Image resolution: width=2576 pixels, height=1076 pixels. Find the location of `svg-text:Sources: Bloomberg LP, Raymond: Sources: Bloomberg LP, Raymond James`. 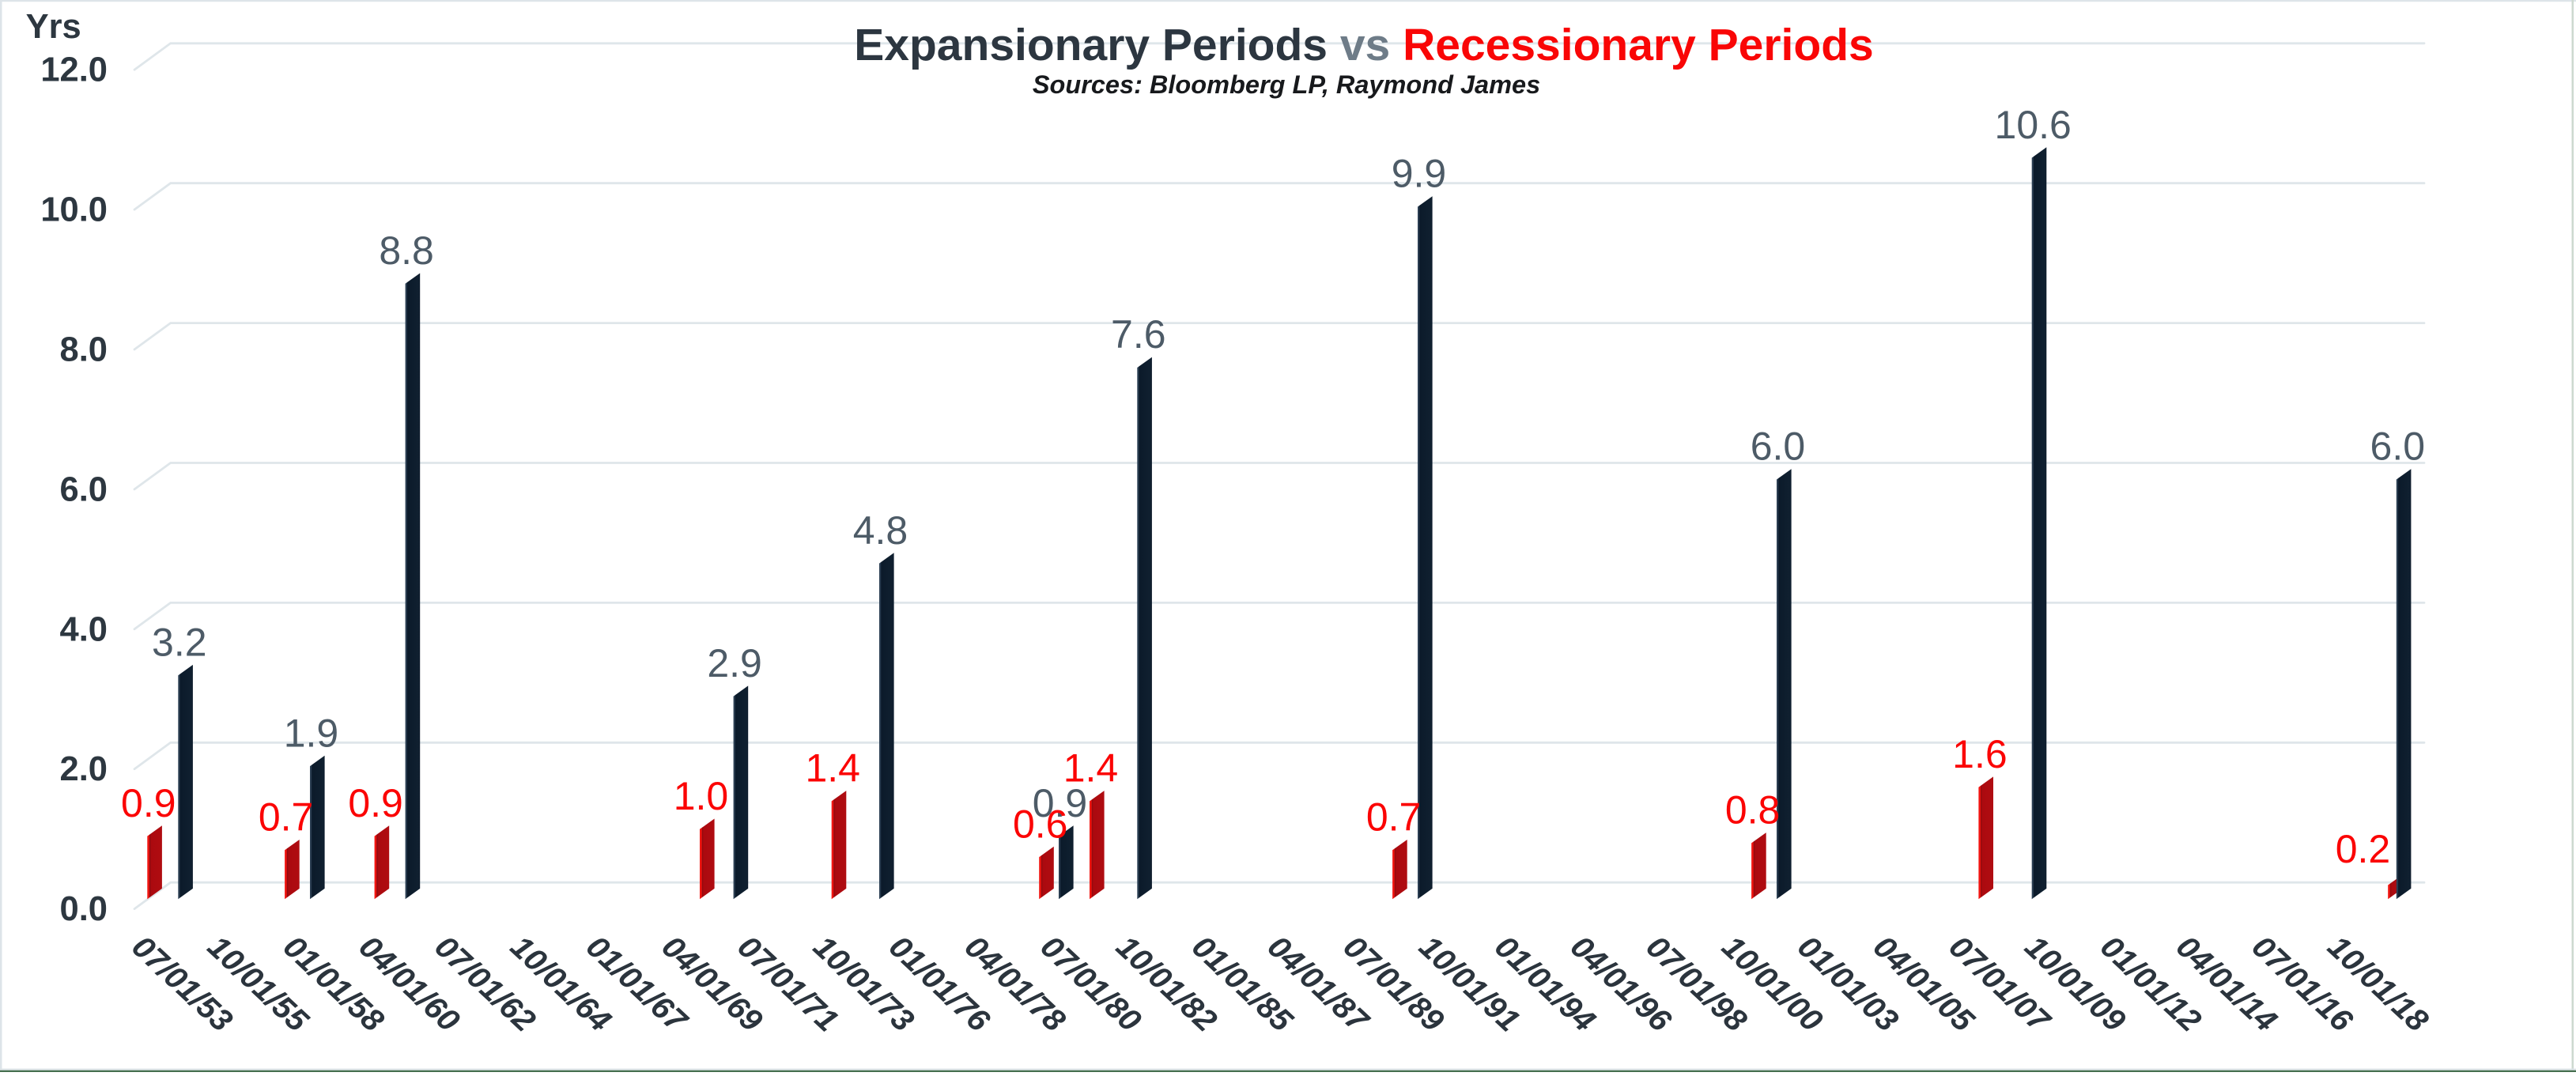

svg-text:Sources: Bloomberg LP, Raymond: Sources: Bloomberg LP, Raymond James is located at coordinates (1286, 84).